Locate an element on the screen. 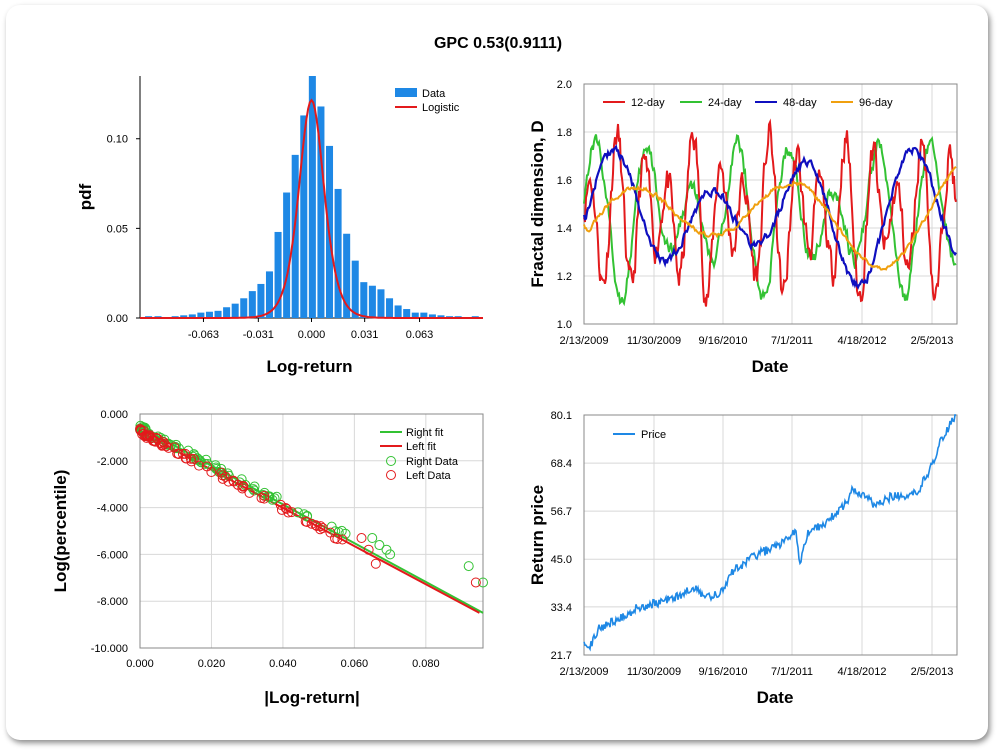 This screenshot has width=1000, height=750. legend-label-96-day: 96-day is located at coordinates (876, 103).